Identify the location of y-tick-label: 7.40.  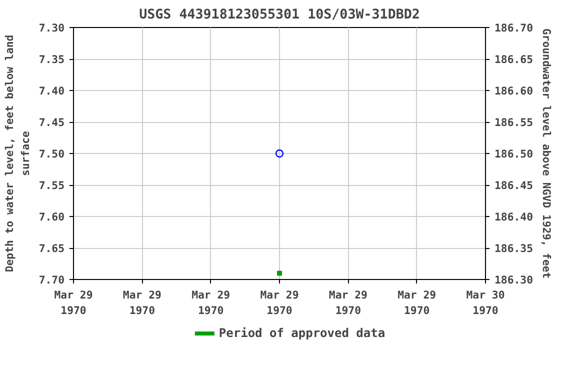
(51, 91).